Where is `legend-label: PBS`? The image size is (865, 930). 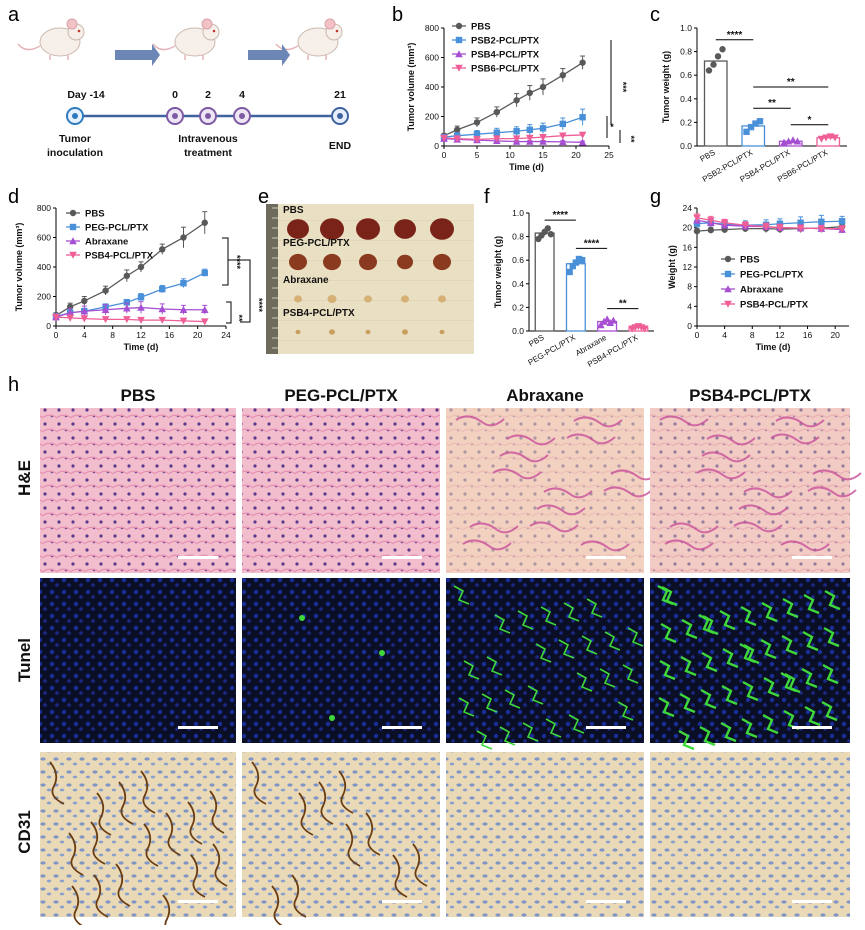 legend-label: PBS is located at coordinates (750, 260).